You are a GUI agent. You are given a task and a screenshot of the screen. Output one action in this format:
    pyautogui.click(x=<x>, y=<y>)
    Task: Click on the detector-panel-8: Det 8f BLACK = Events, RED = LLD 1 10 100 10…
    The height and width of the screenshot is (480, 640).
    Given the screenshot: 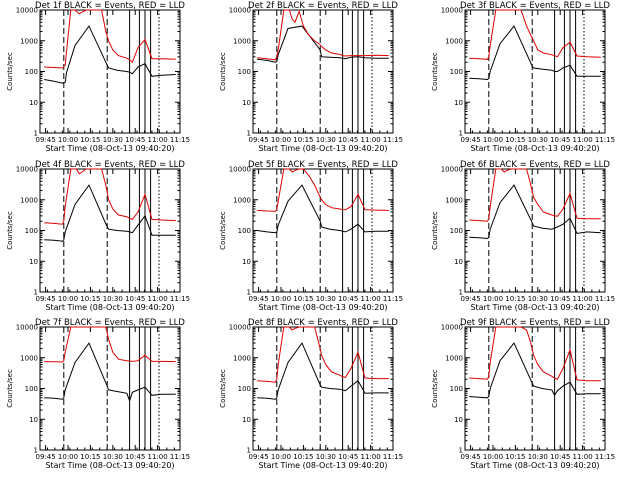 What is the action you would take?
    pyautogui.click(x=311, y=394)
    